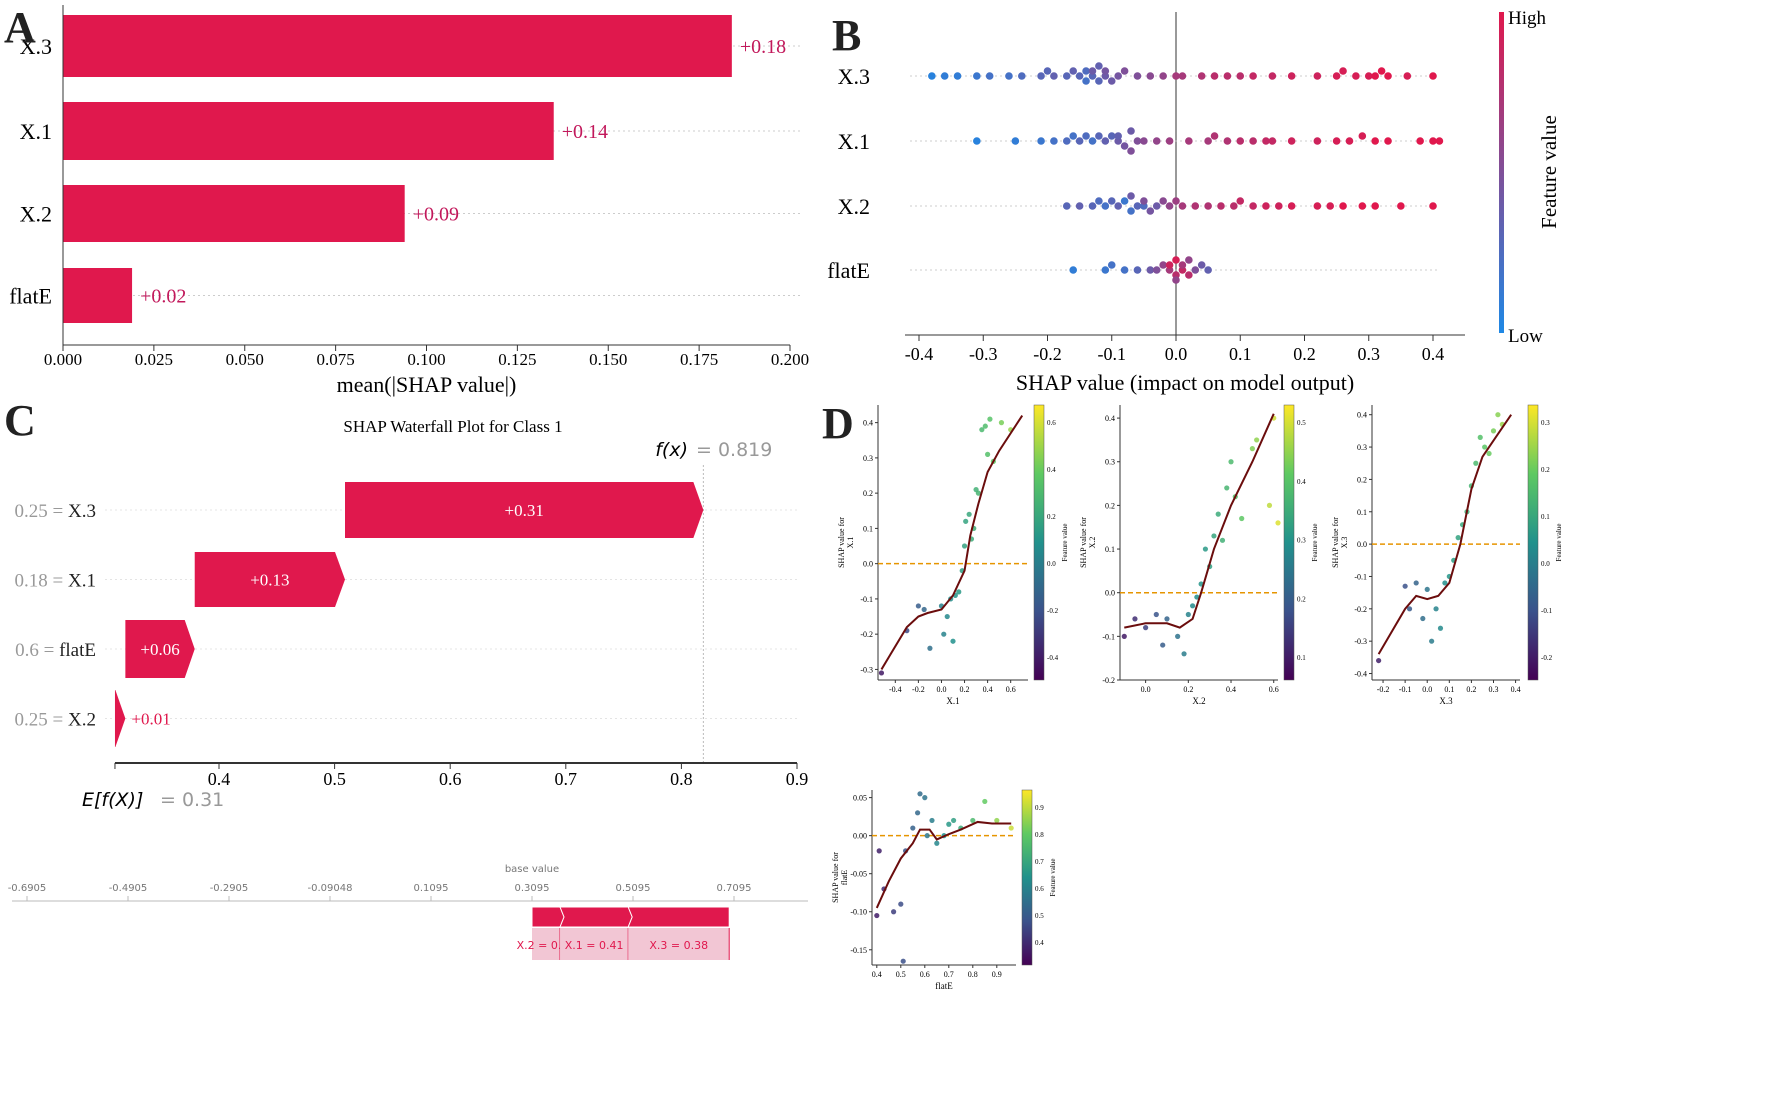  Describe the element at coordinates (594, 945) in the screenshot. I see `force-label: X.1 = 0.41` at that location.